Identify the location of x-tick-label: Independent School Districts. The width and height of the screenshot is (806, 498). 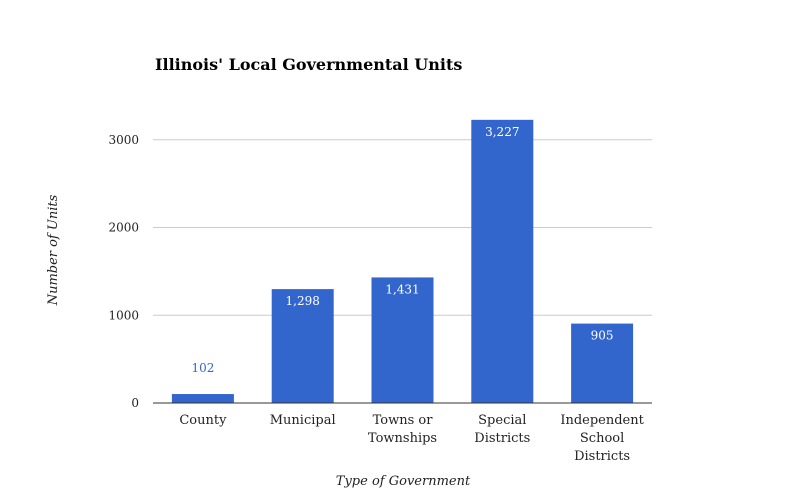
(602, 438).